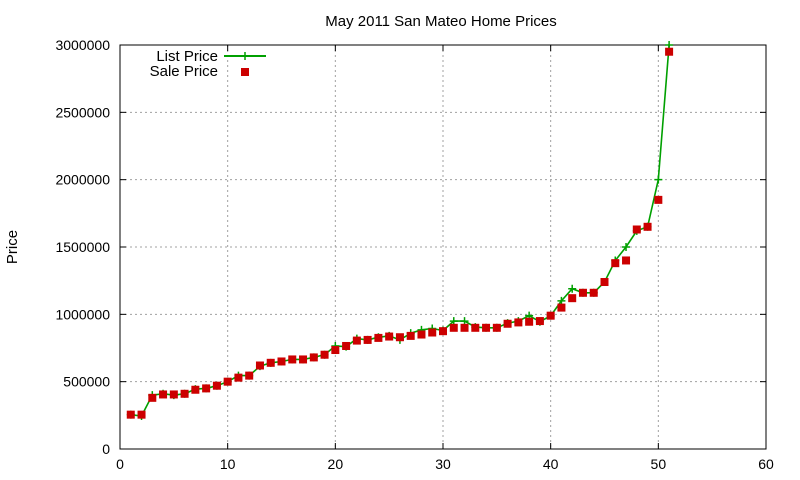 This screenshot has width=800, height=480. I want to click on y-tick-label: 1500000, so click(82, 247).